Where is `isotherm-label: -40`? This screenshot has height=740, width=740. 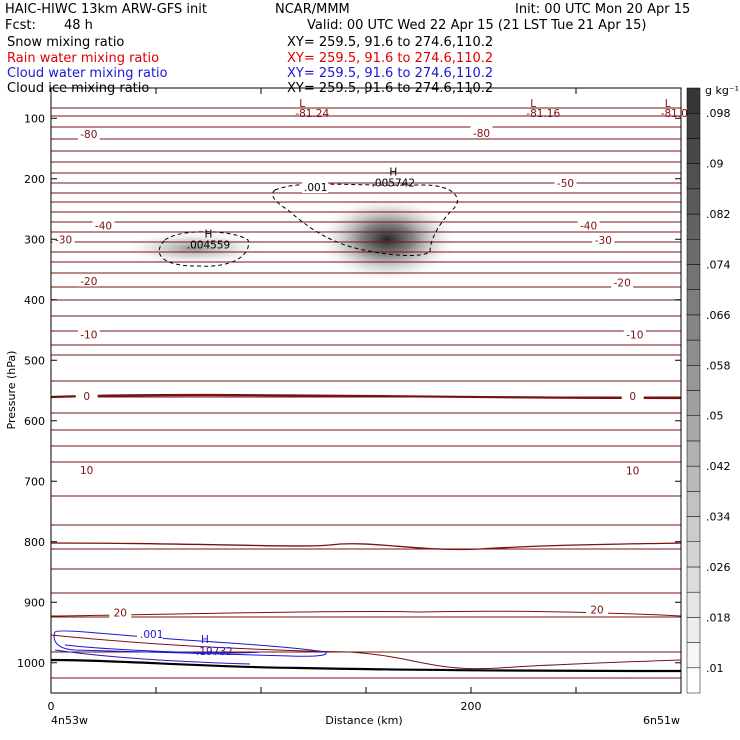
isotherm-label: -40 is located at coordinates (588, 226).